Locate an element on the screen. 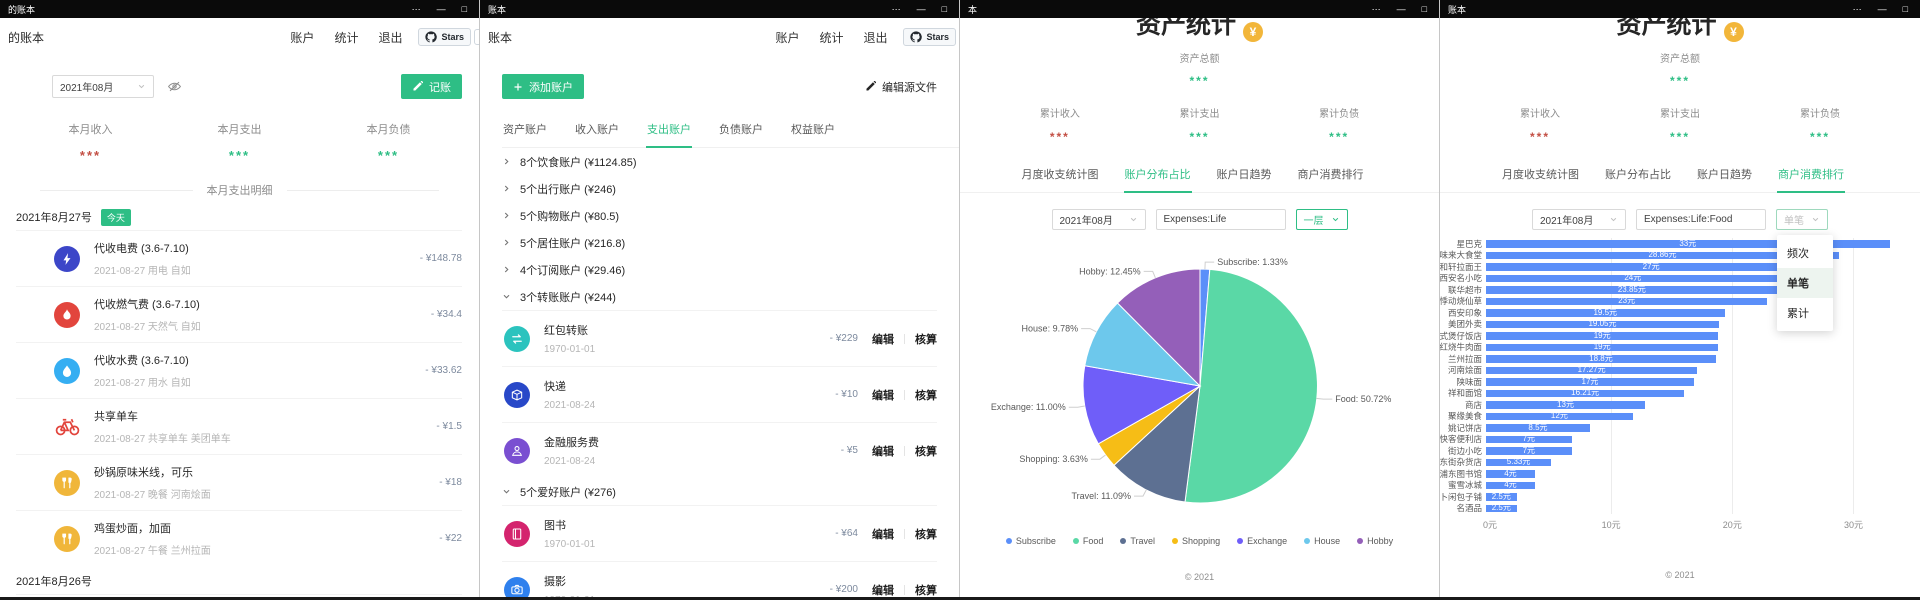 This screenshot has width=1920, height=600. stat-累计收入: 累计收入 *** is located at coordinates (1060, 124).